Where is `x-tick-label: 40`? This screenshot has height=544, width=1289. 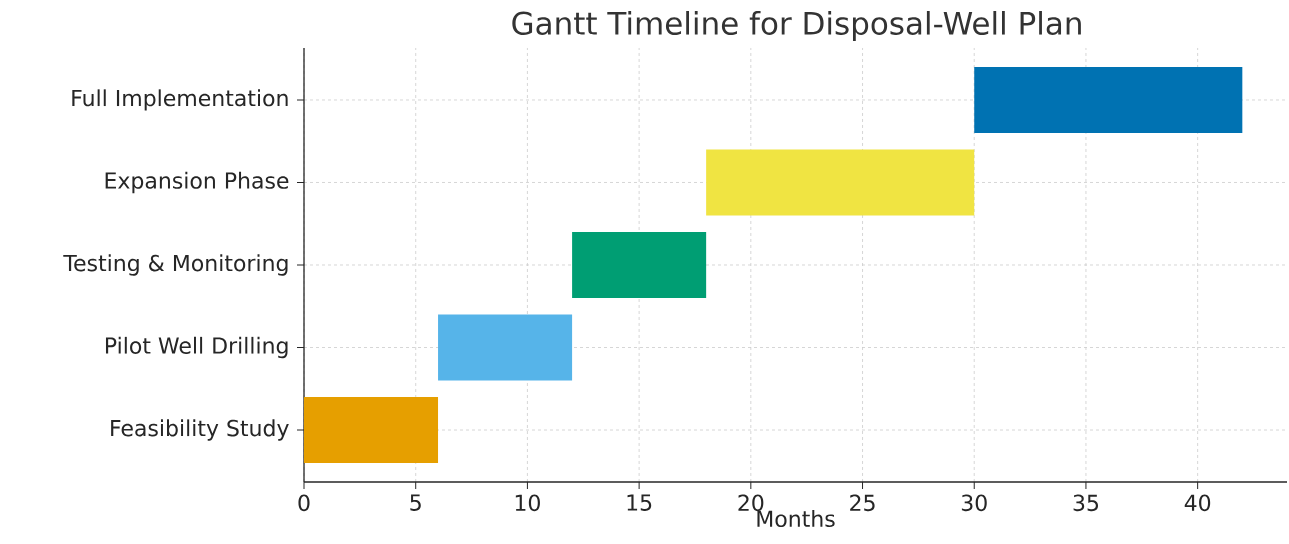 x-tick-label: 40 is located at coordinates (1197, 503).